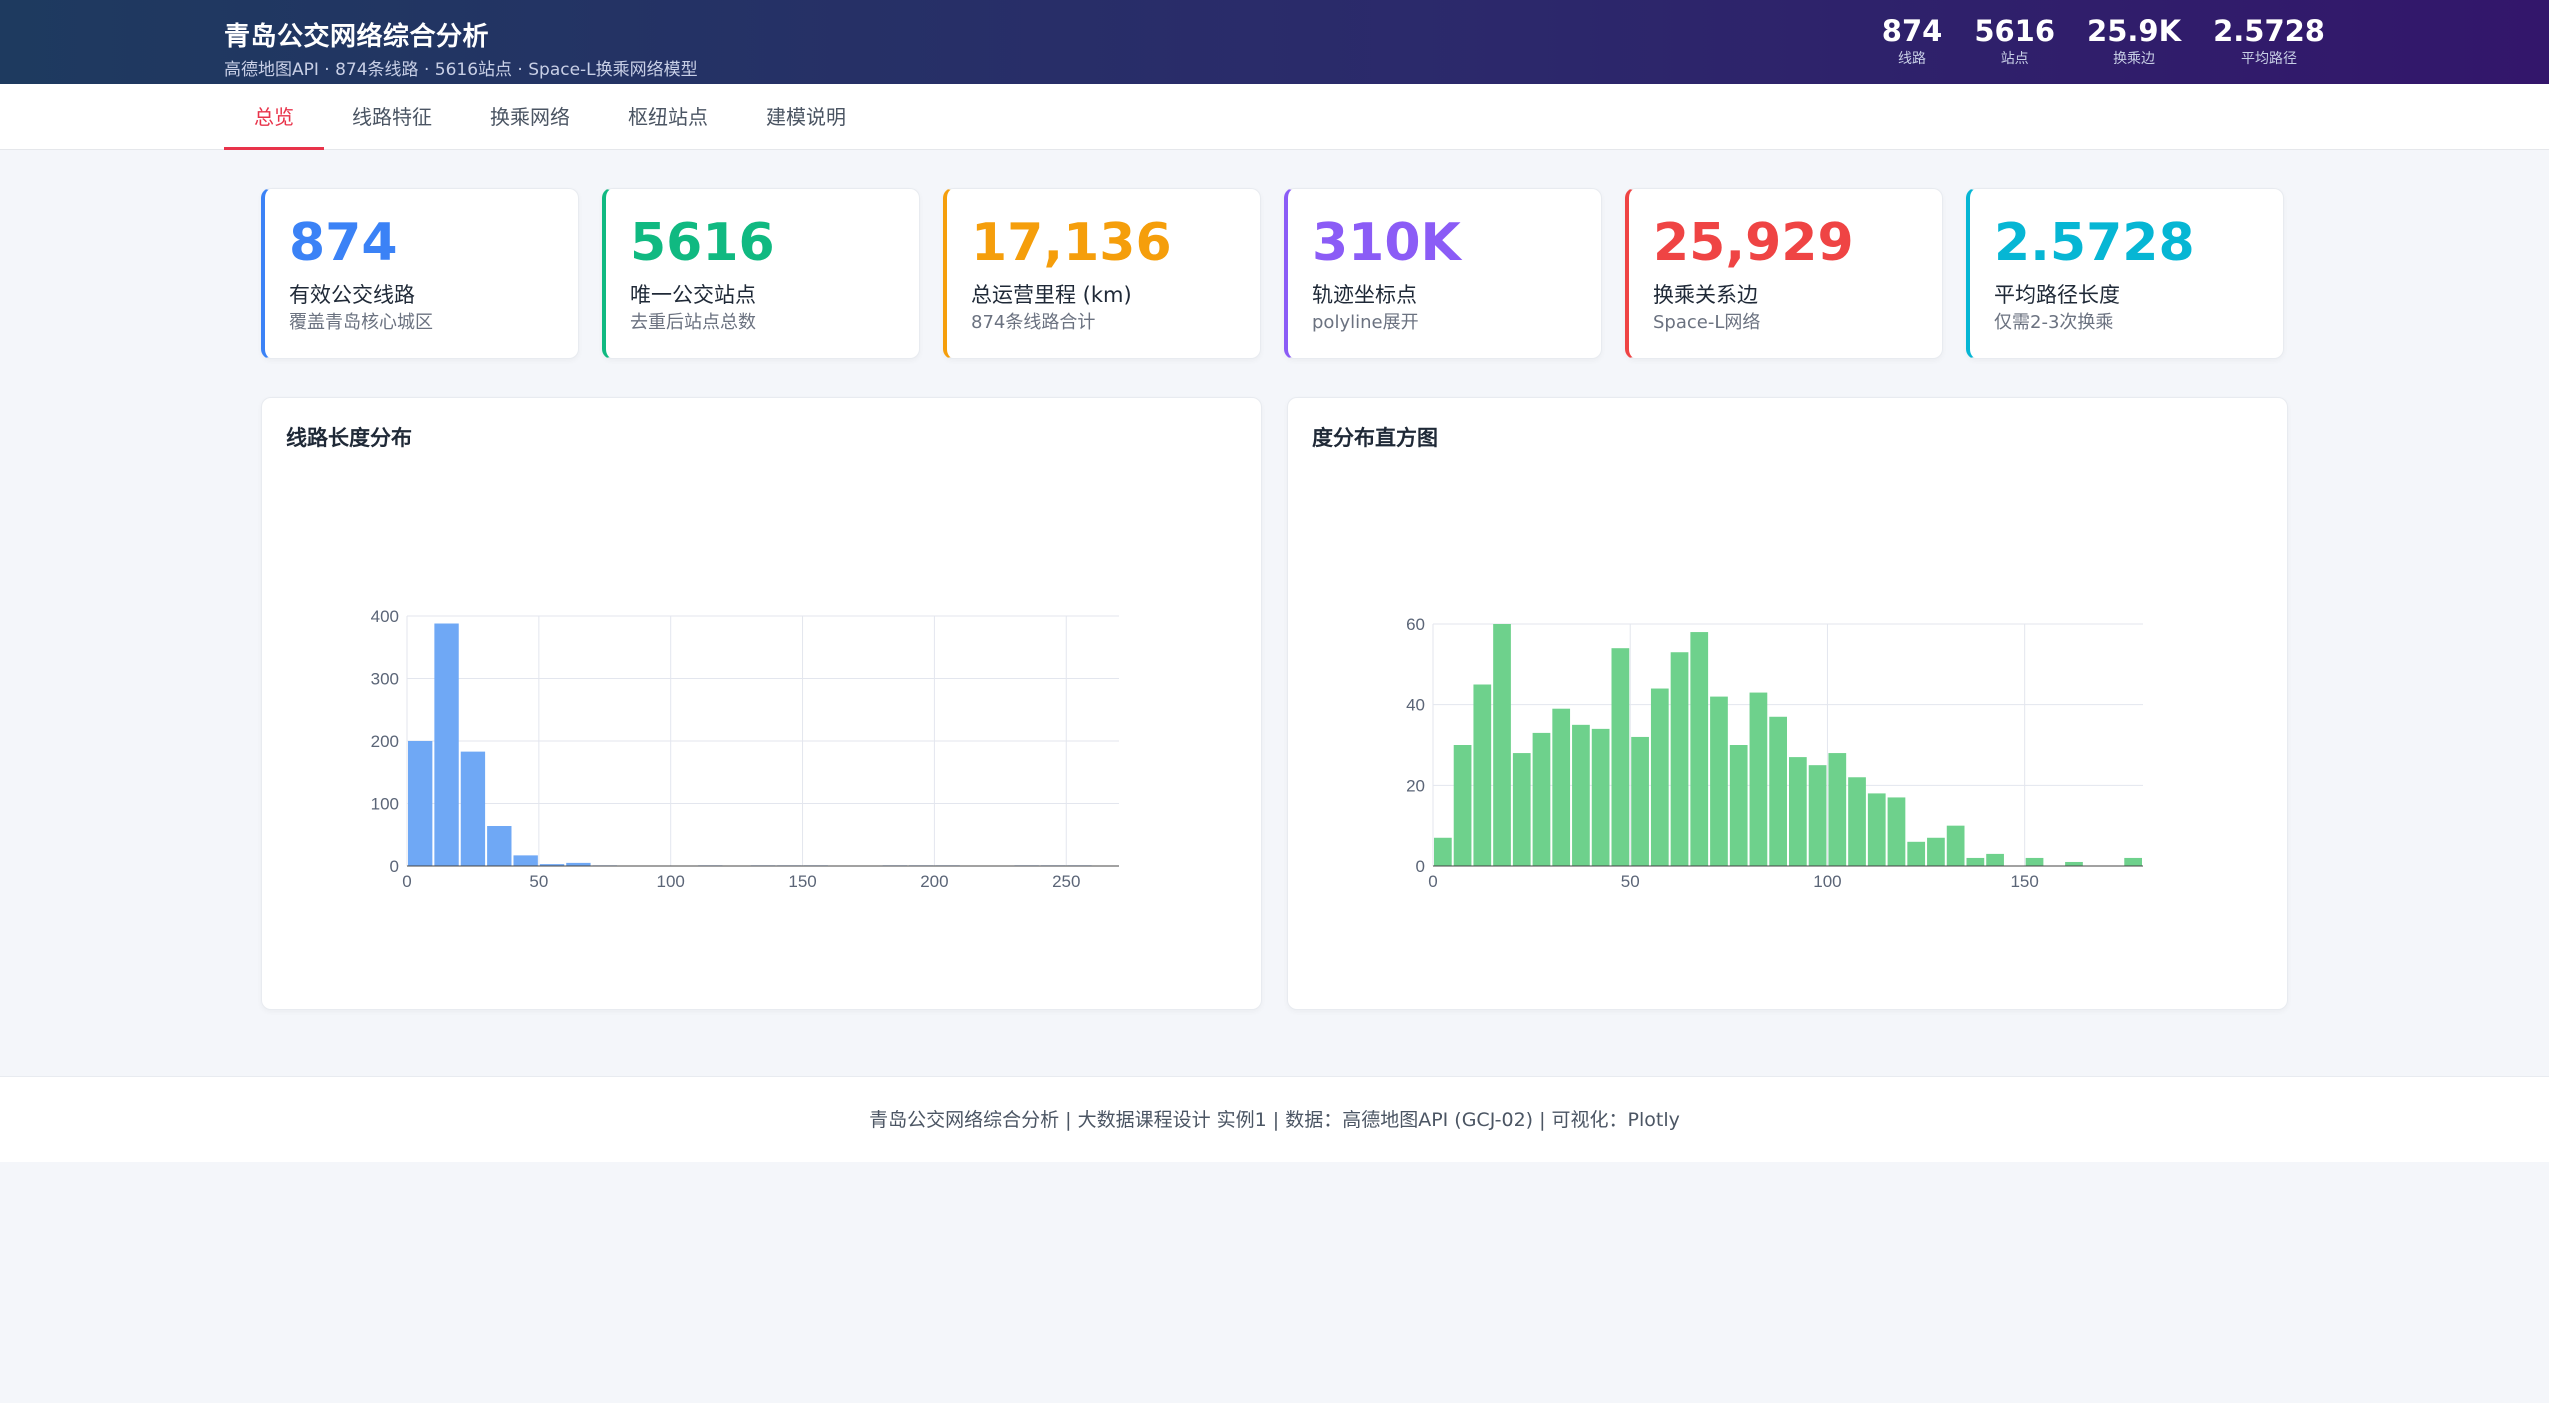  I want to click on stat-card-subtext: 874条线路合计, so click(1033, 322).